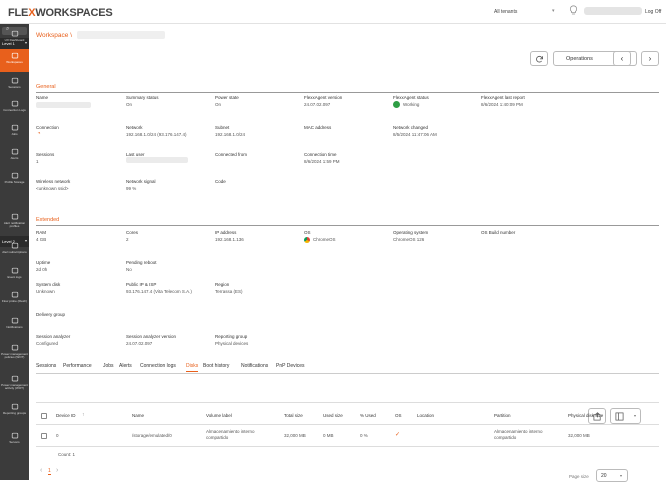 The width and height of the screenshot is (666, 482). What do you see at coordinates (14, 435) in the screenshot?
I see `server-icon` at bounding box center [14, 435].